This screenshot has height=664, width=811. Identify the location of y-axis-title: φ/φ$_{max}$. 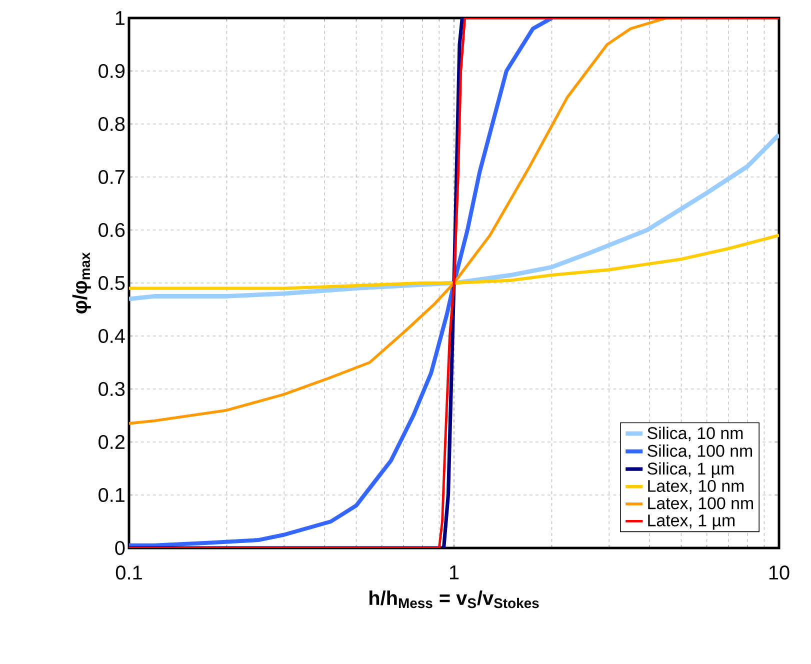
(81, 283).